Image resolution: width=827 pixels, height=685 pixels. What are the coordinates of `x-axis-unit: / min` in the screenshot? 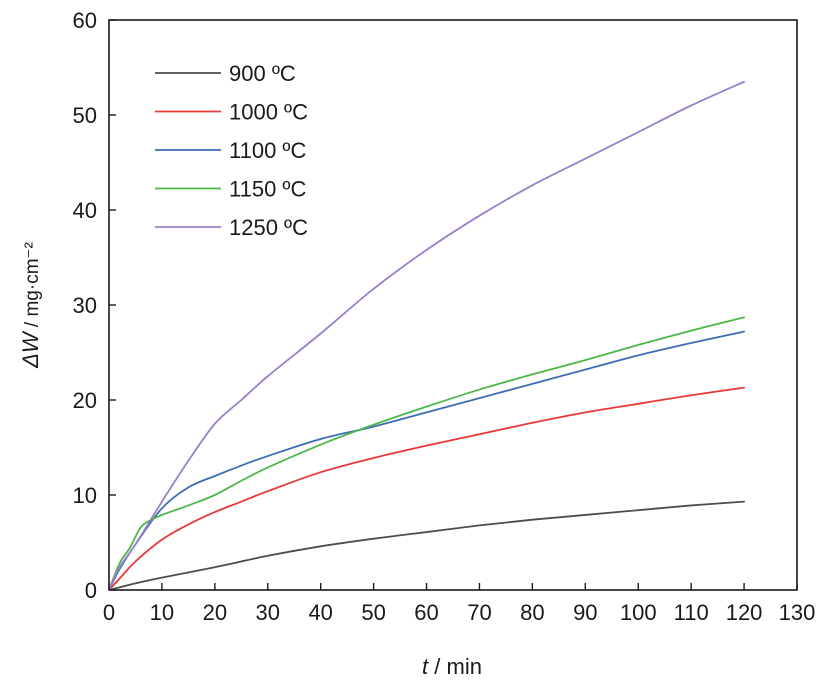 It's located at (455, 666).